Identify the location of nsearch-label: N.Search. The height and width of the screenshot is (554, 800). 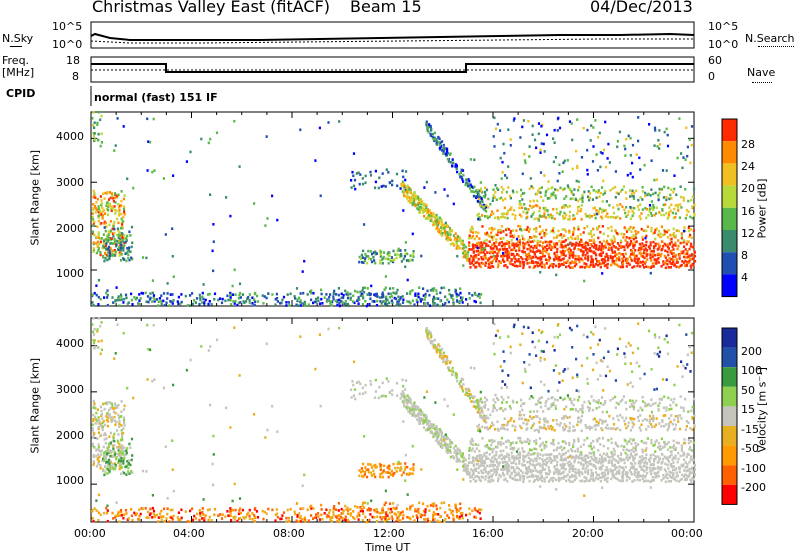
(770, 38).